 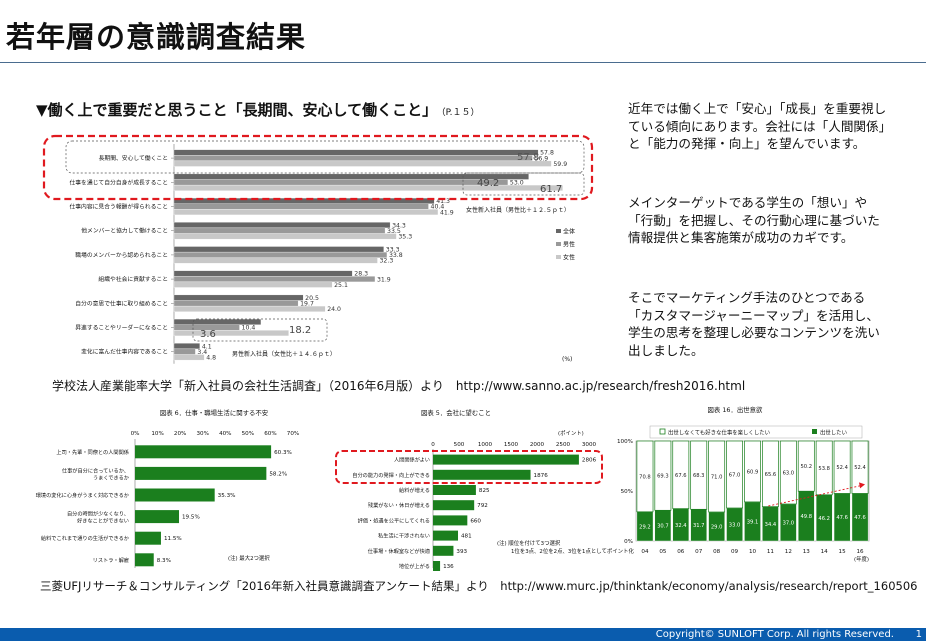 I want to click on main-chart-legend-label: 女性, so click(x=569, y=258).